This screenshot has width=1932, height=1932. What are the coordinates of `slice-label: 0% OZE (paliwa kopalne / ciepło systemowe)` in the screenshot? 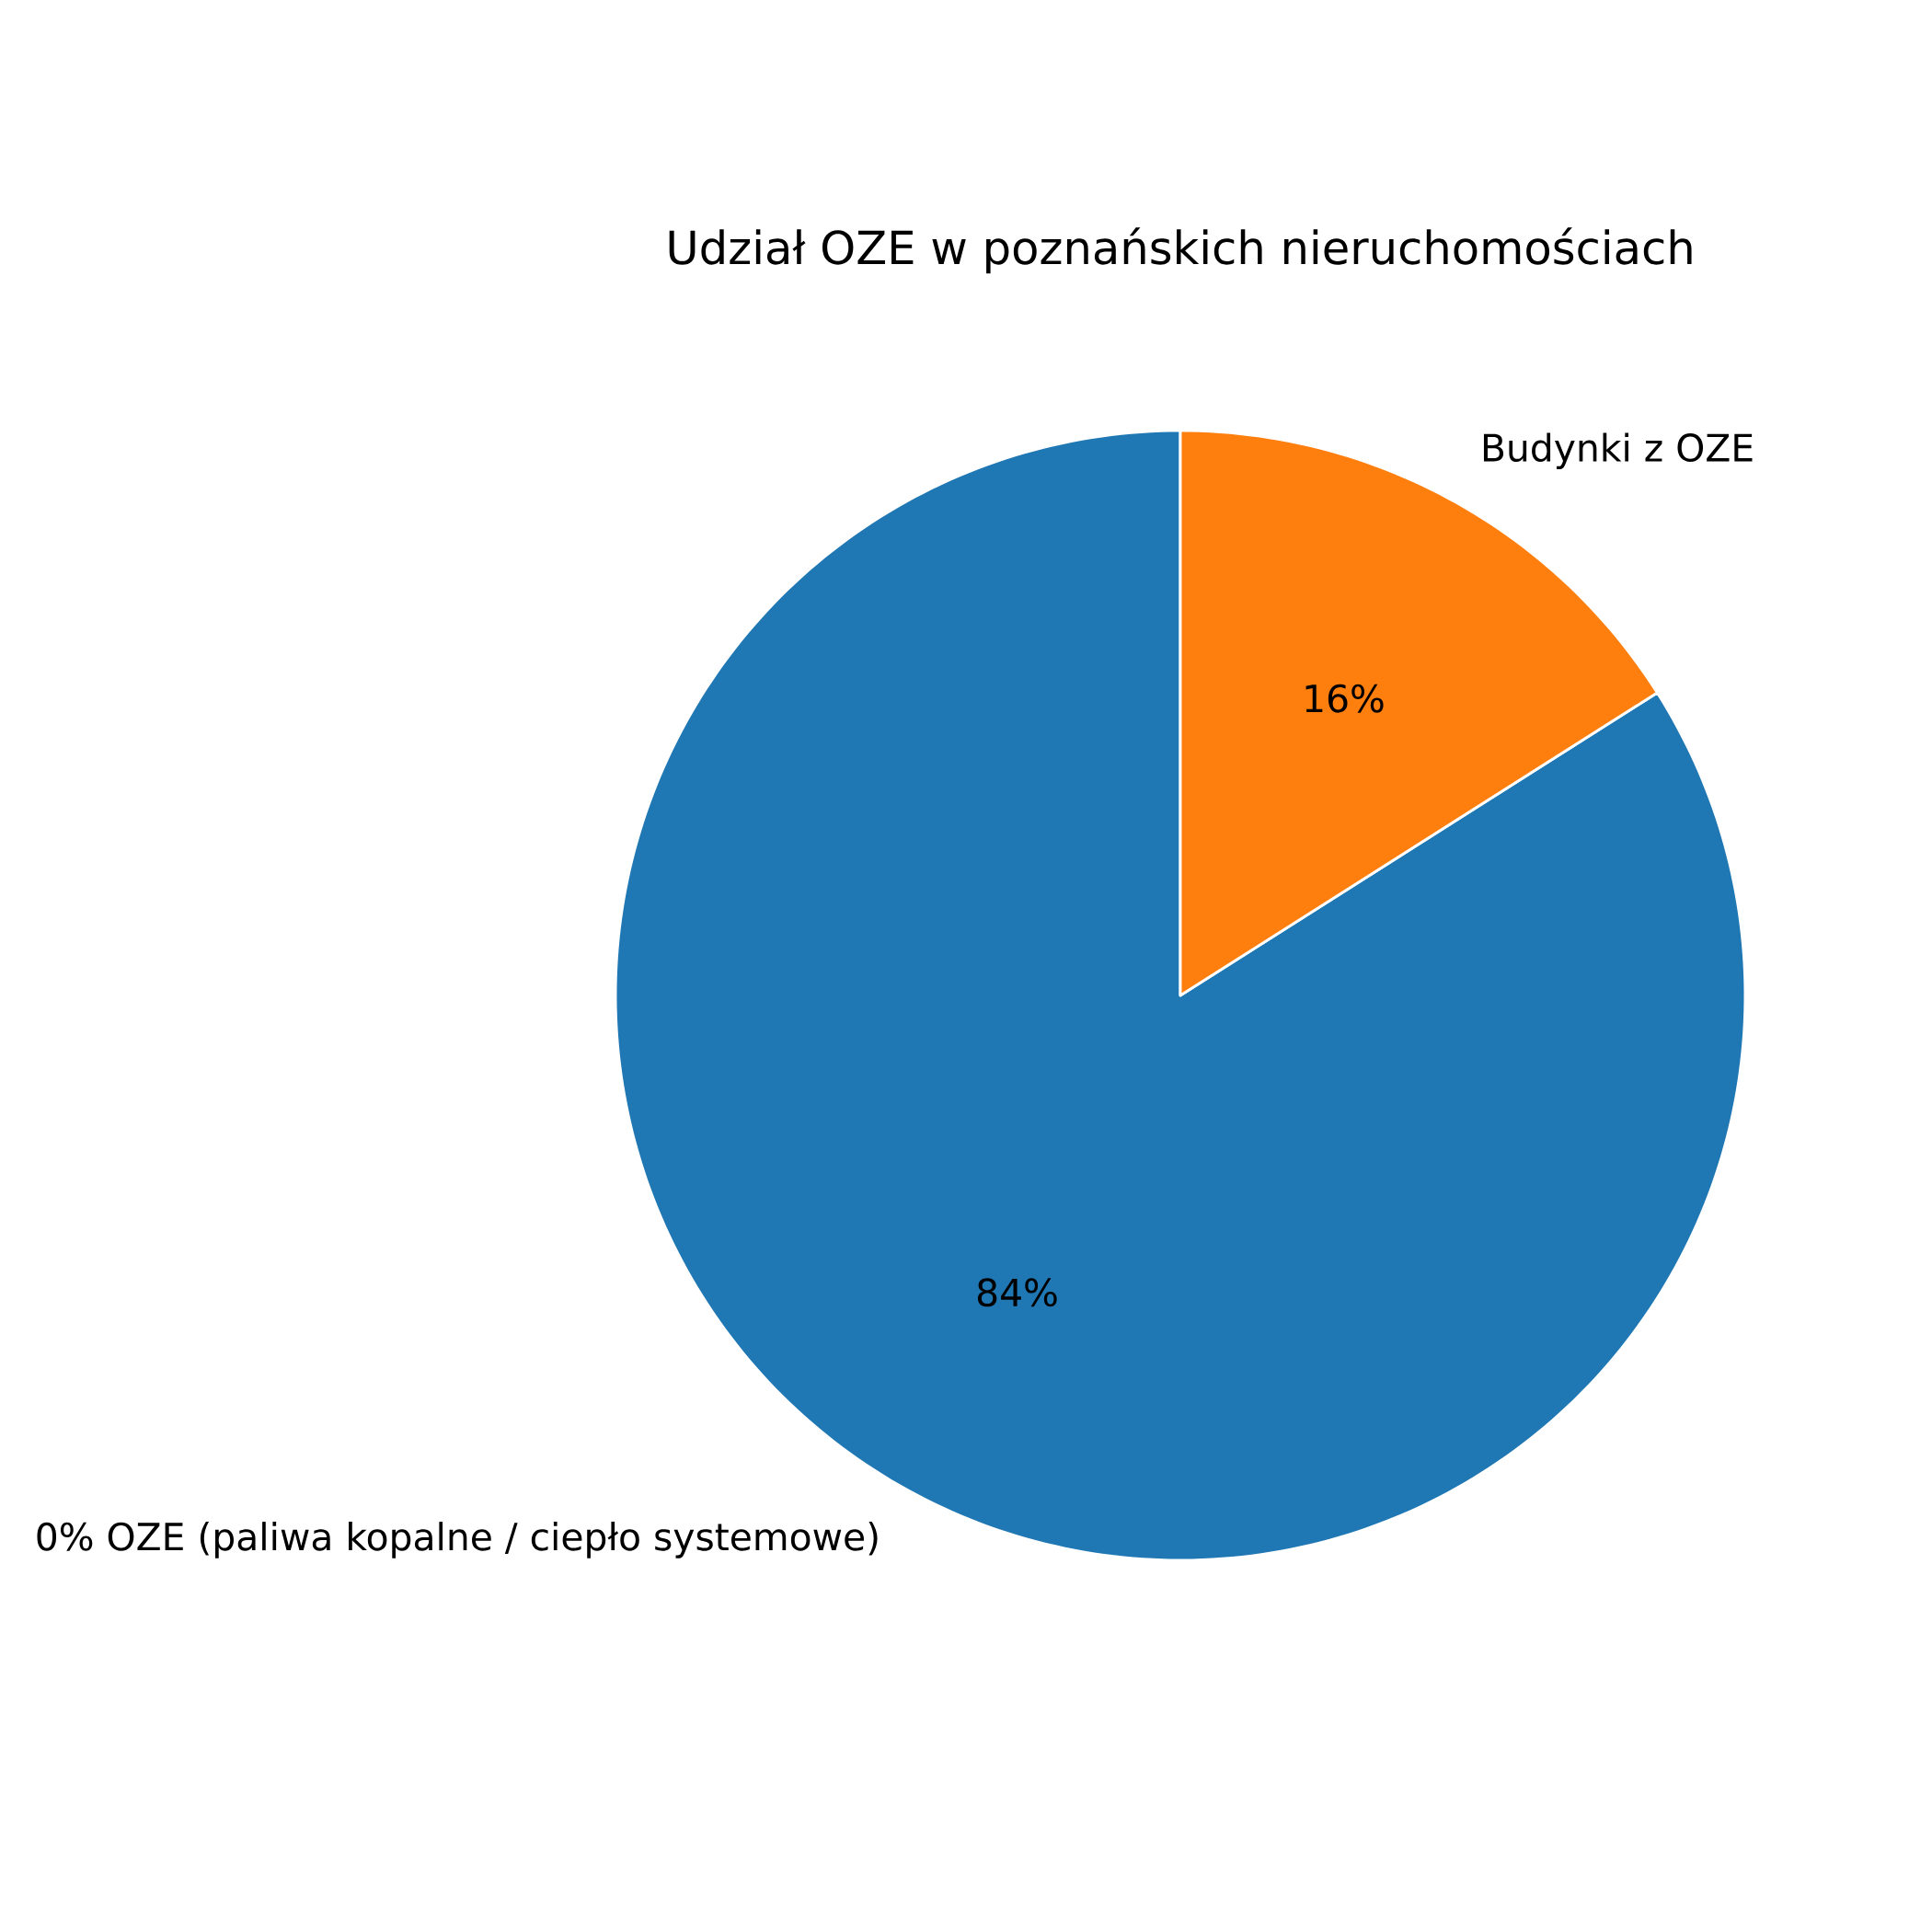 It's located at (457, 1540).